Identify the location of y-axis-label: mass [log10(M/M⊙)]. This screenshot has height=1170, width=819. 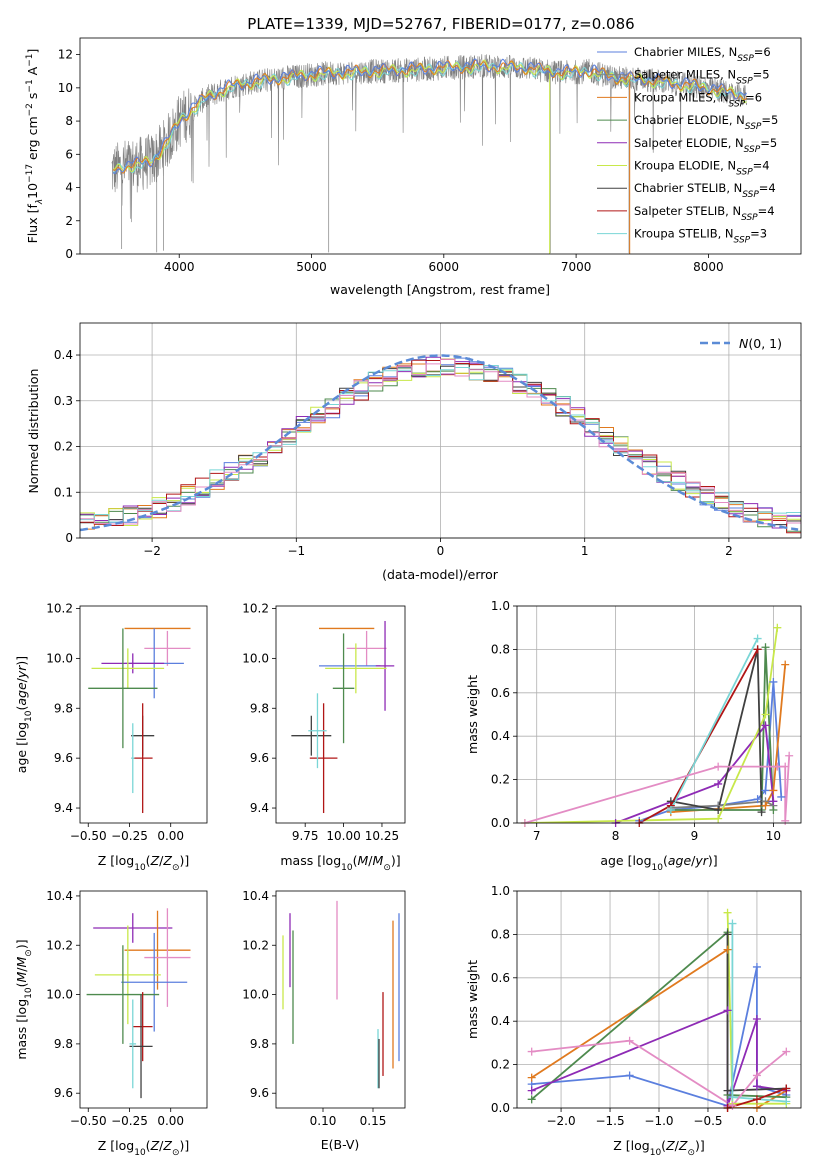
(24, 999).